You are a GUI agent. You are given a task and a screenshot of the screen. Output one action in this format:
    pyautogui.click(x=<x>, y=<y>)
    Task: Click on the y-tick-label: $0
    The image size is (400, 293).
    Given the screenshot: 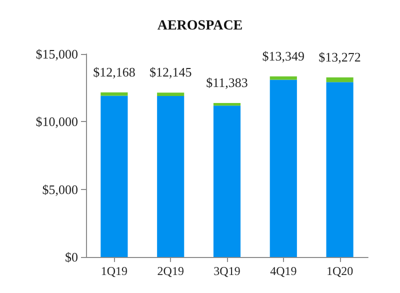 What is the action you would take?
    pyautogui.click(x=71, y=257)
    